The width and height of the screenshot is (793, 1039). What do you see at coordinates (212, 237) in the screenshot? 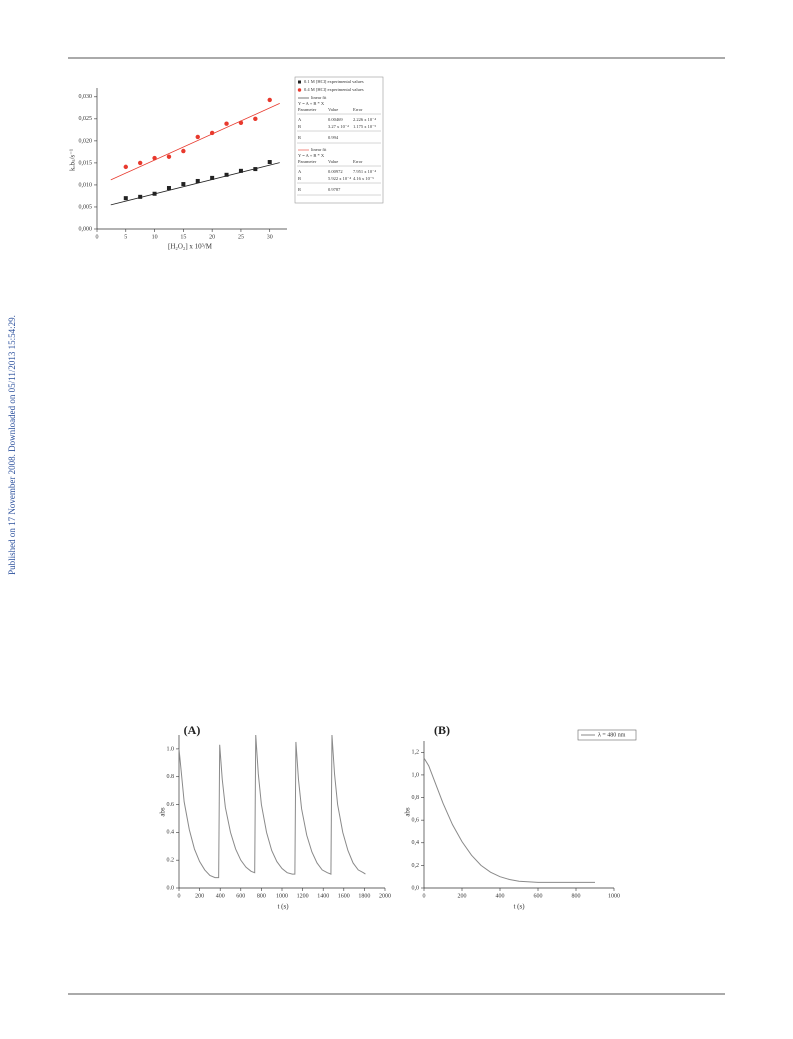
I see `x-tick-label: 20` at bounding box center [212, 237].